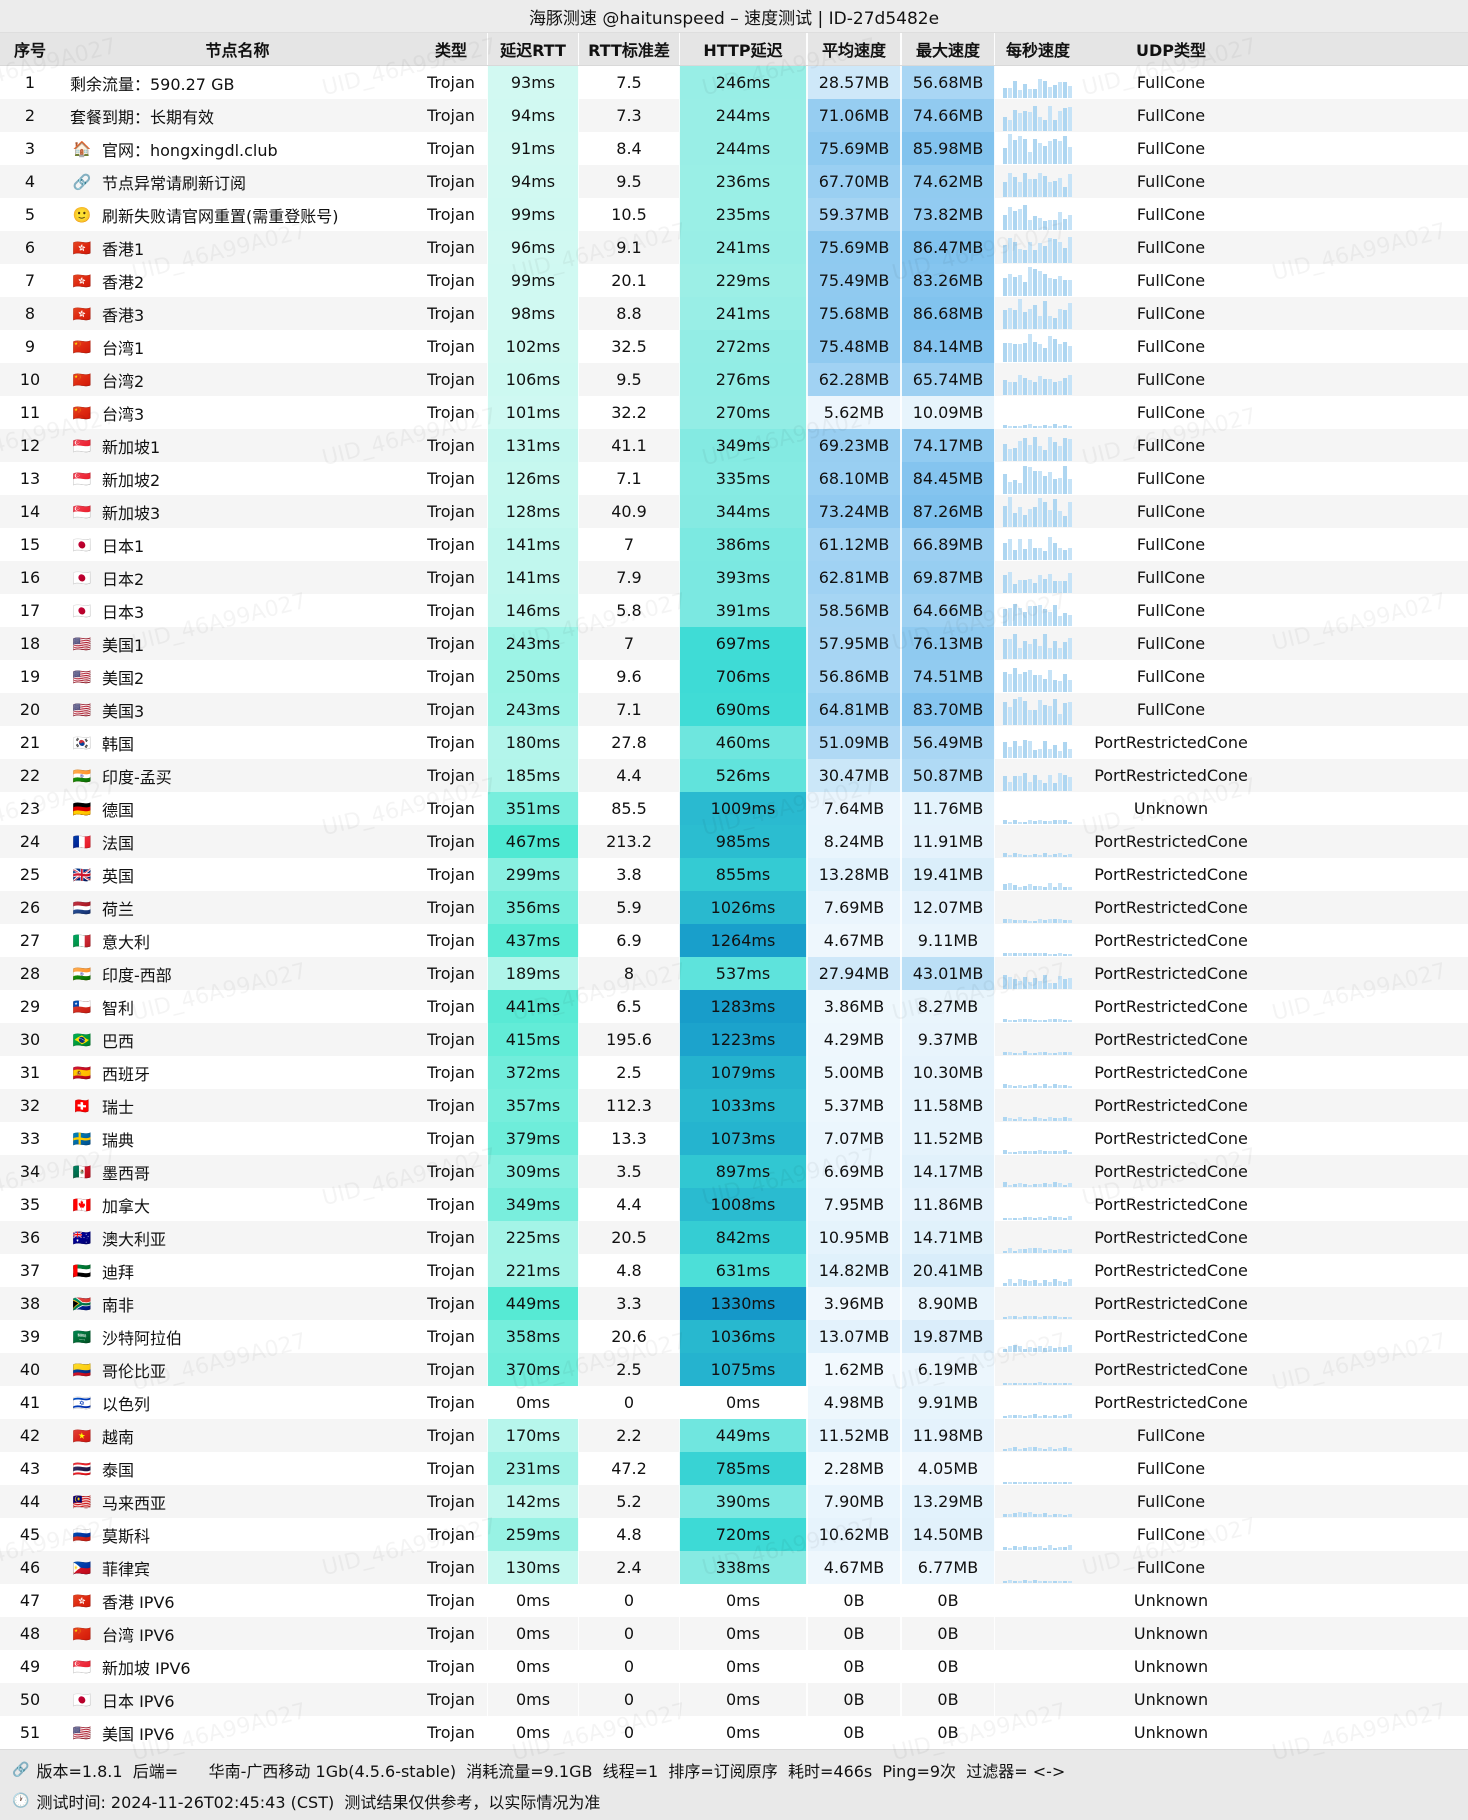 This screenshot has height=1820, width=1468. What do you see at coordinates (533, 1567) in the screenshot?
I see `rtt-cell: 130ms` at bounding box center [533, 1567].